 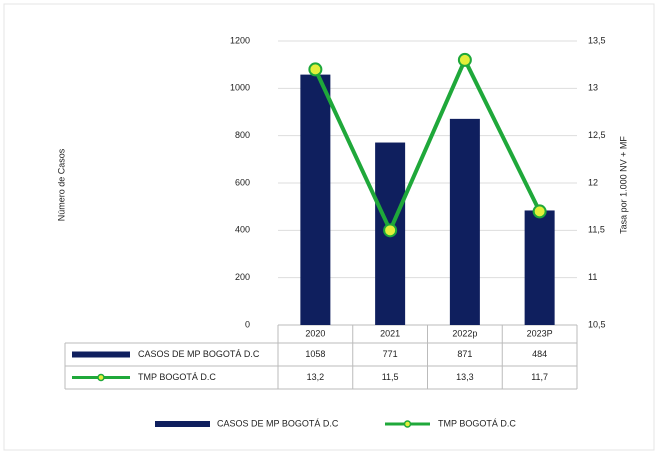 I want to click on table-cell: 13,2, so click(x=316, y=377).